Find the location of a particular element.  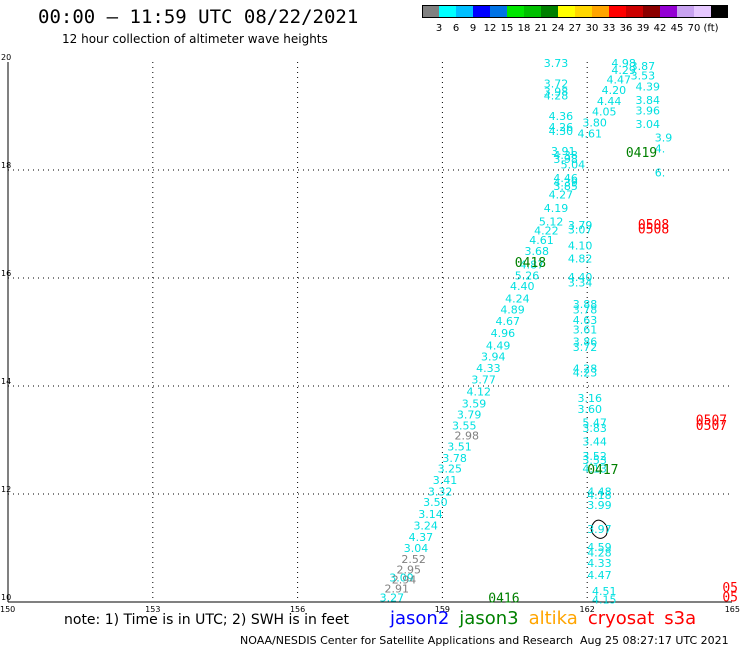

color-scale-label: 3 is located at coordinates (439, 28).